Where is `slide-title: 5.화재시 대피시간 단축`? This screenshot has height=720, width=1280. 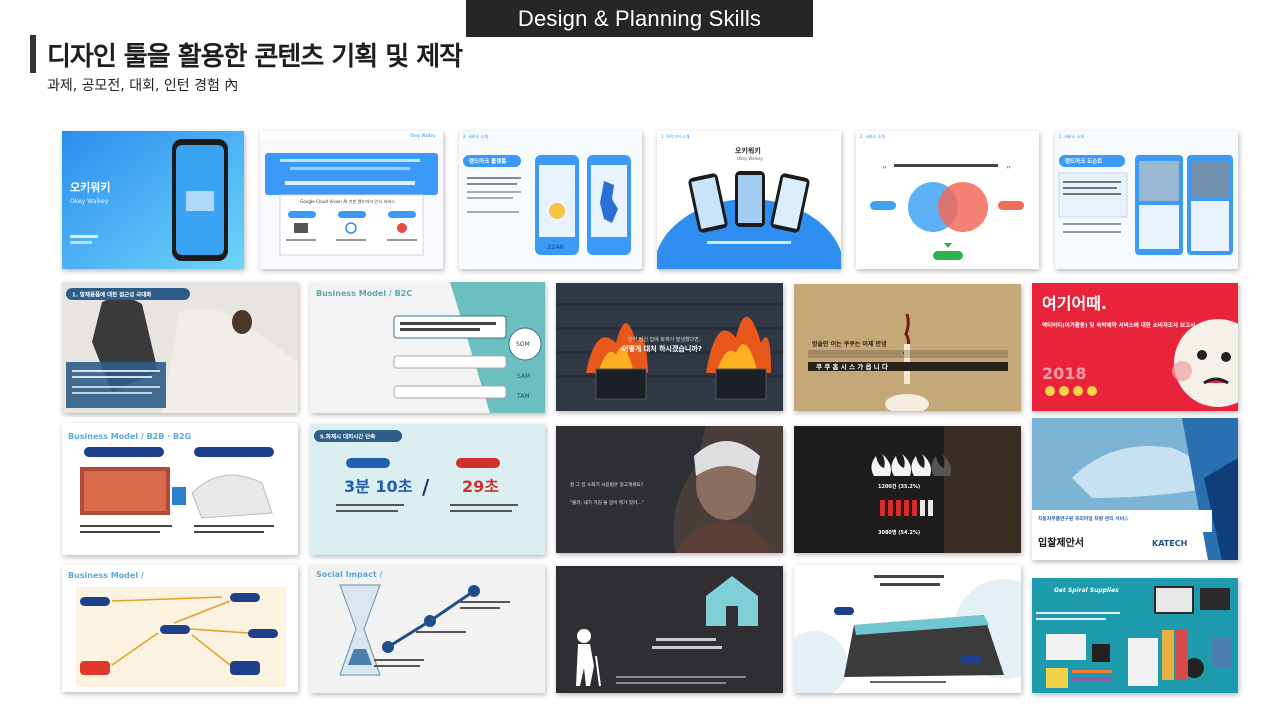
slide-title: 5.화재시 대피시간 단축 is located at coordinates (347, 437).